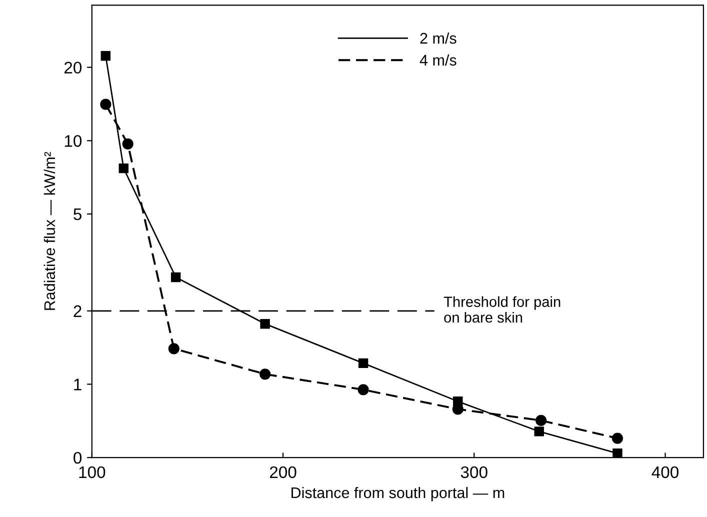  I want to click on x-tick-label: 400, so click(665, 472).